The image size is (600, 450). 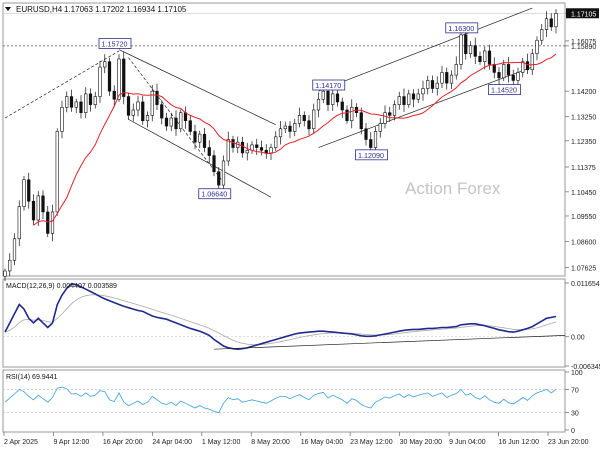 I want to click on time-tick-label: 9 Jun 04:00, so click(x=467, y=442).